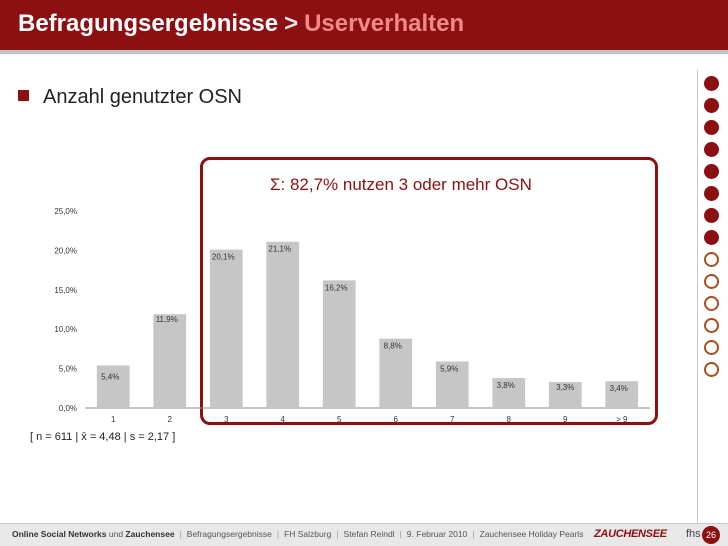 This screenshot has height=546, width=728. Describe the element at coordinates (565, 387) in the screenshot. I see `bar-value-label: 3,3%` at that location.